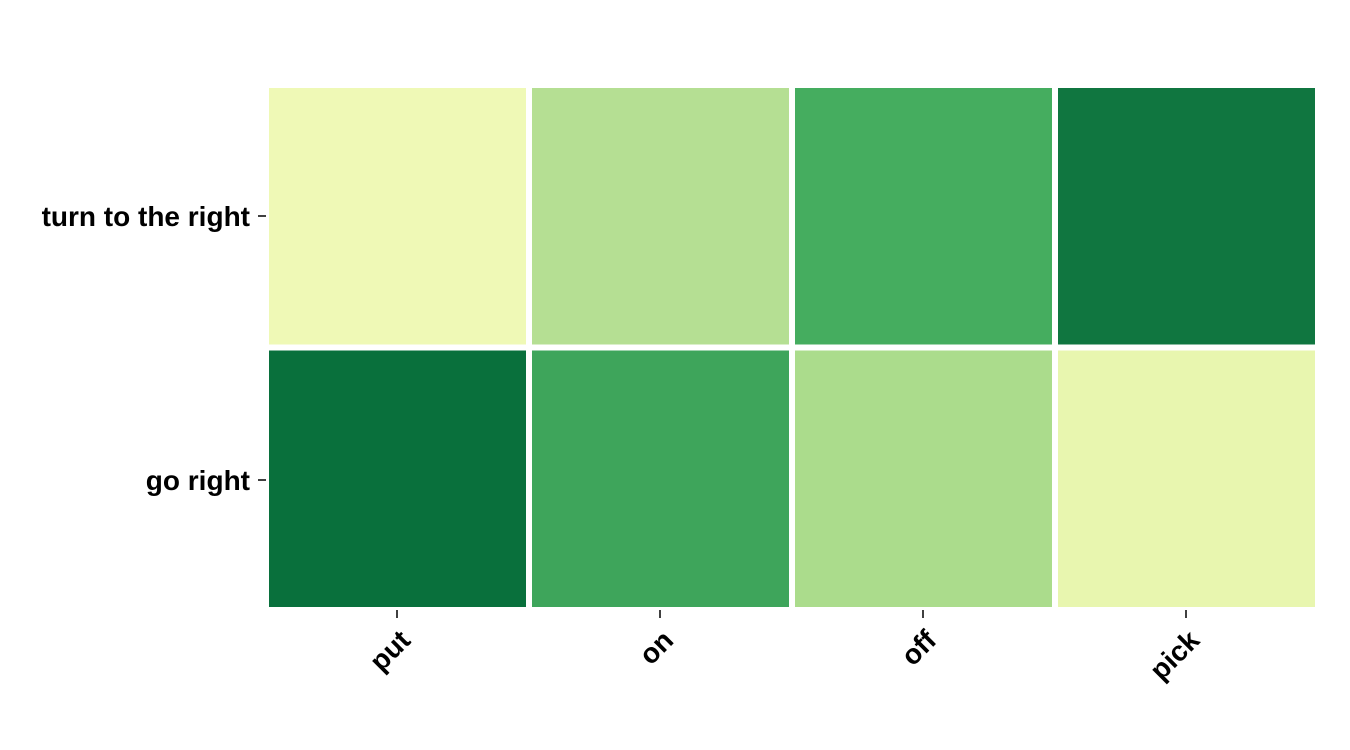 The image size is (1350, 750). What do you see at coordinates (919, 648) in the screenshot?
I see `x-tick-label: off` at bounding box center [919, 648].